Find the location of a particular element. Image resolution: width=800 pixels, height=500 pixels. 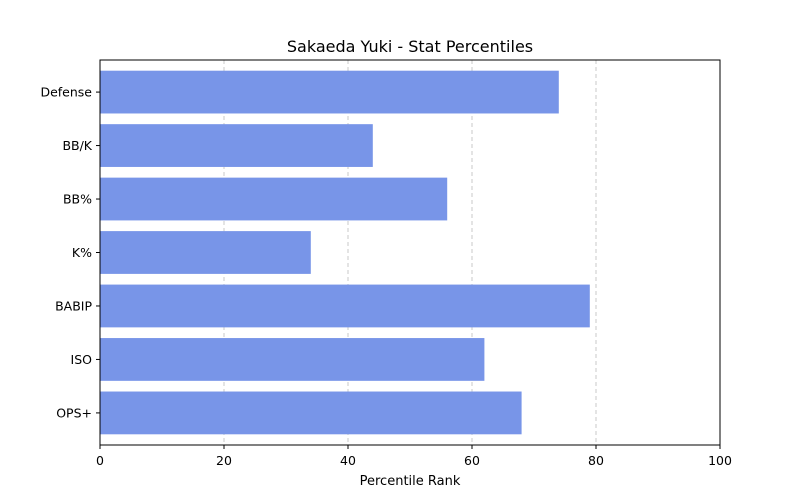

y-tick-label: BABIP is located at coordinates (73, 305).